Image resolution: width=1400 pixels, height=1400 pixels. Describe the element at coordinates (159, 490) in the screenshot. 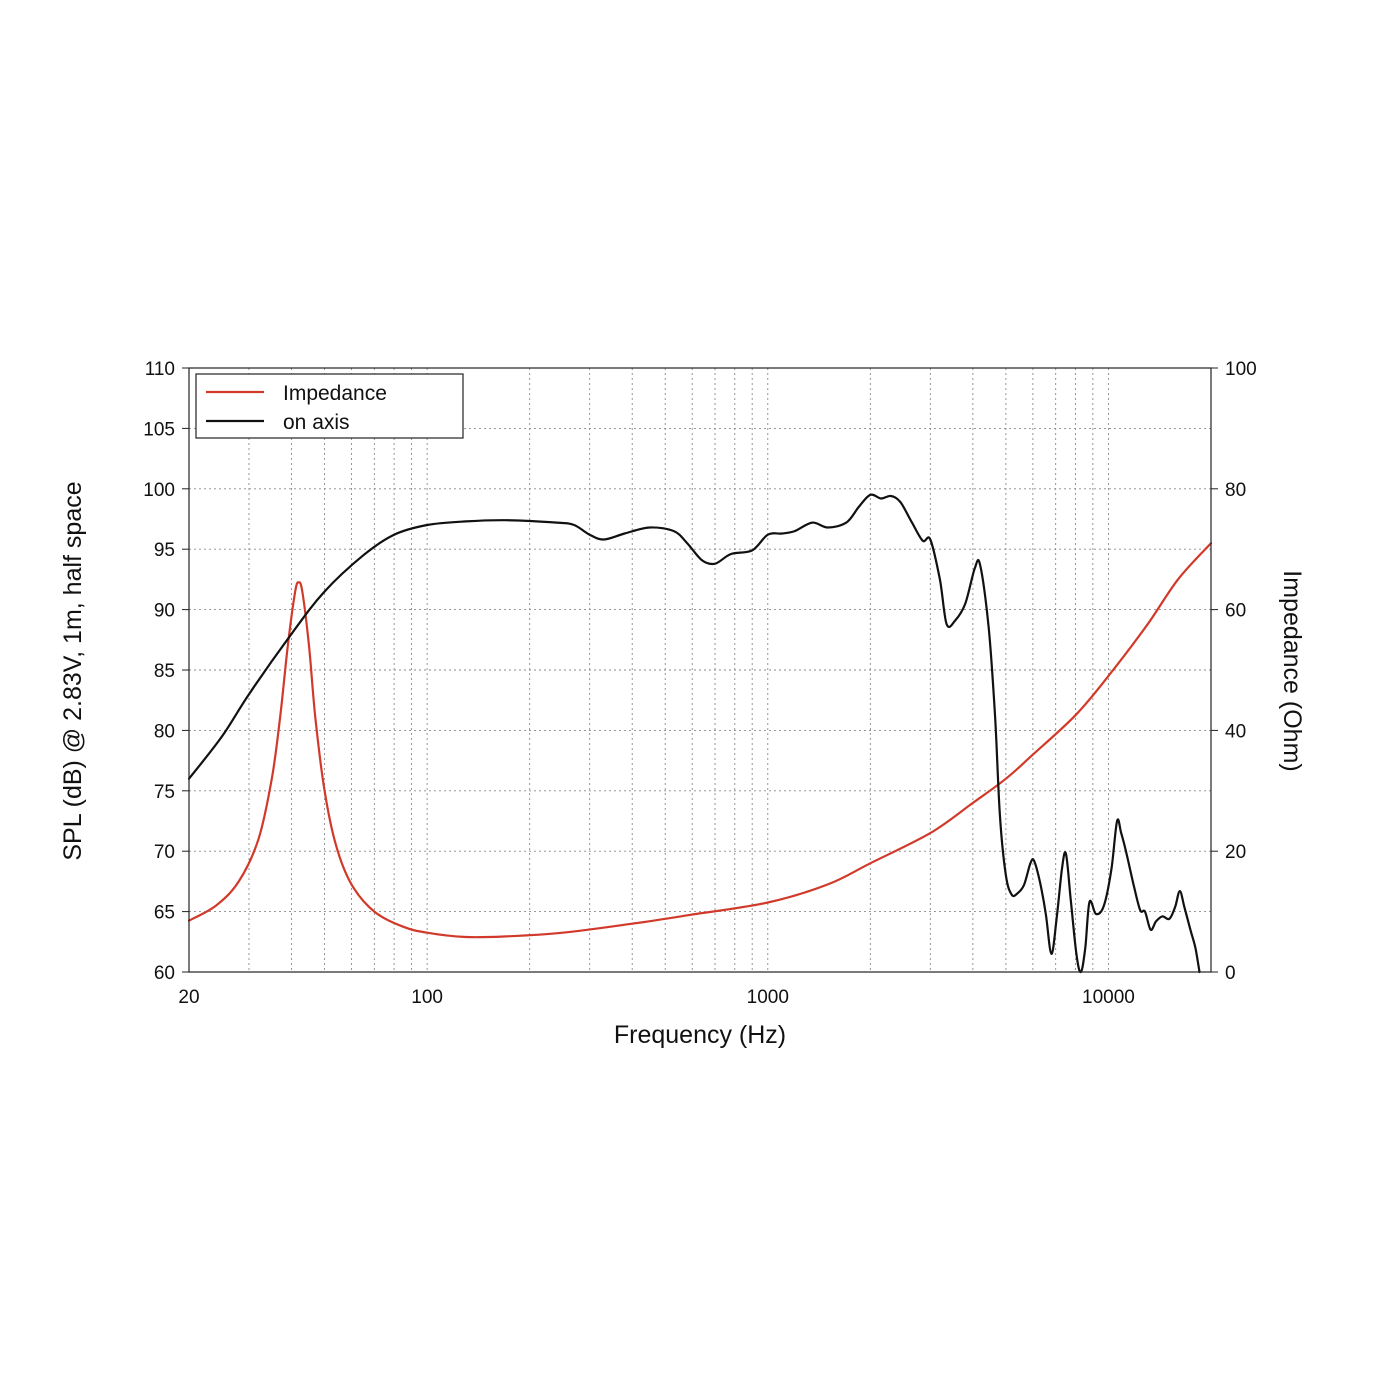

I see `y-left-tick-label: 100` at that location.